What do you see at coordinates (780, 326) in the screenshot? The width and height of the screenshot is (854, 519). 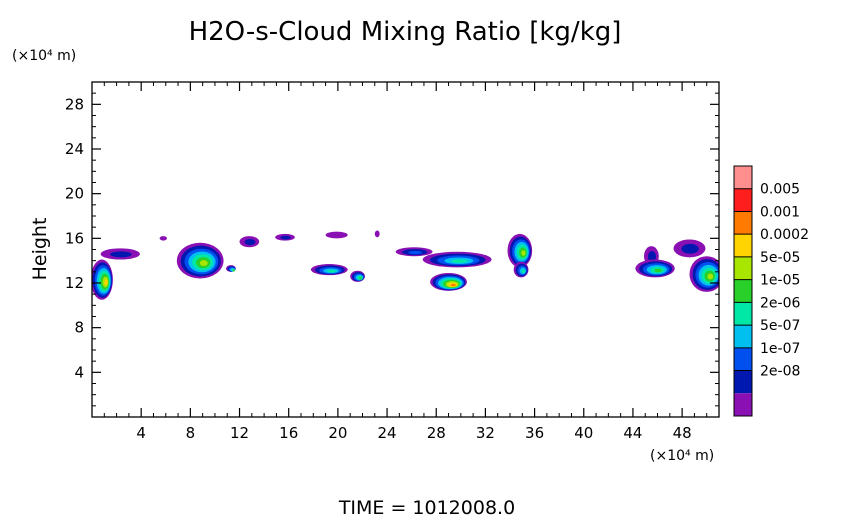 I see `colorbar-label-6: 5e-07` at bounding box center [780, 326].